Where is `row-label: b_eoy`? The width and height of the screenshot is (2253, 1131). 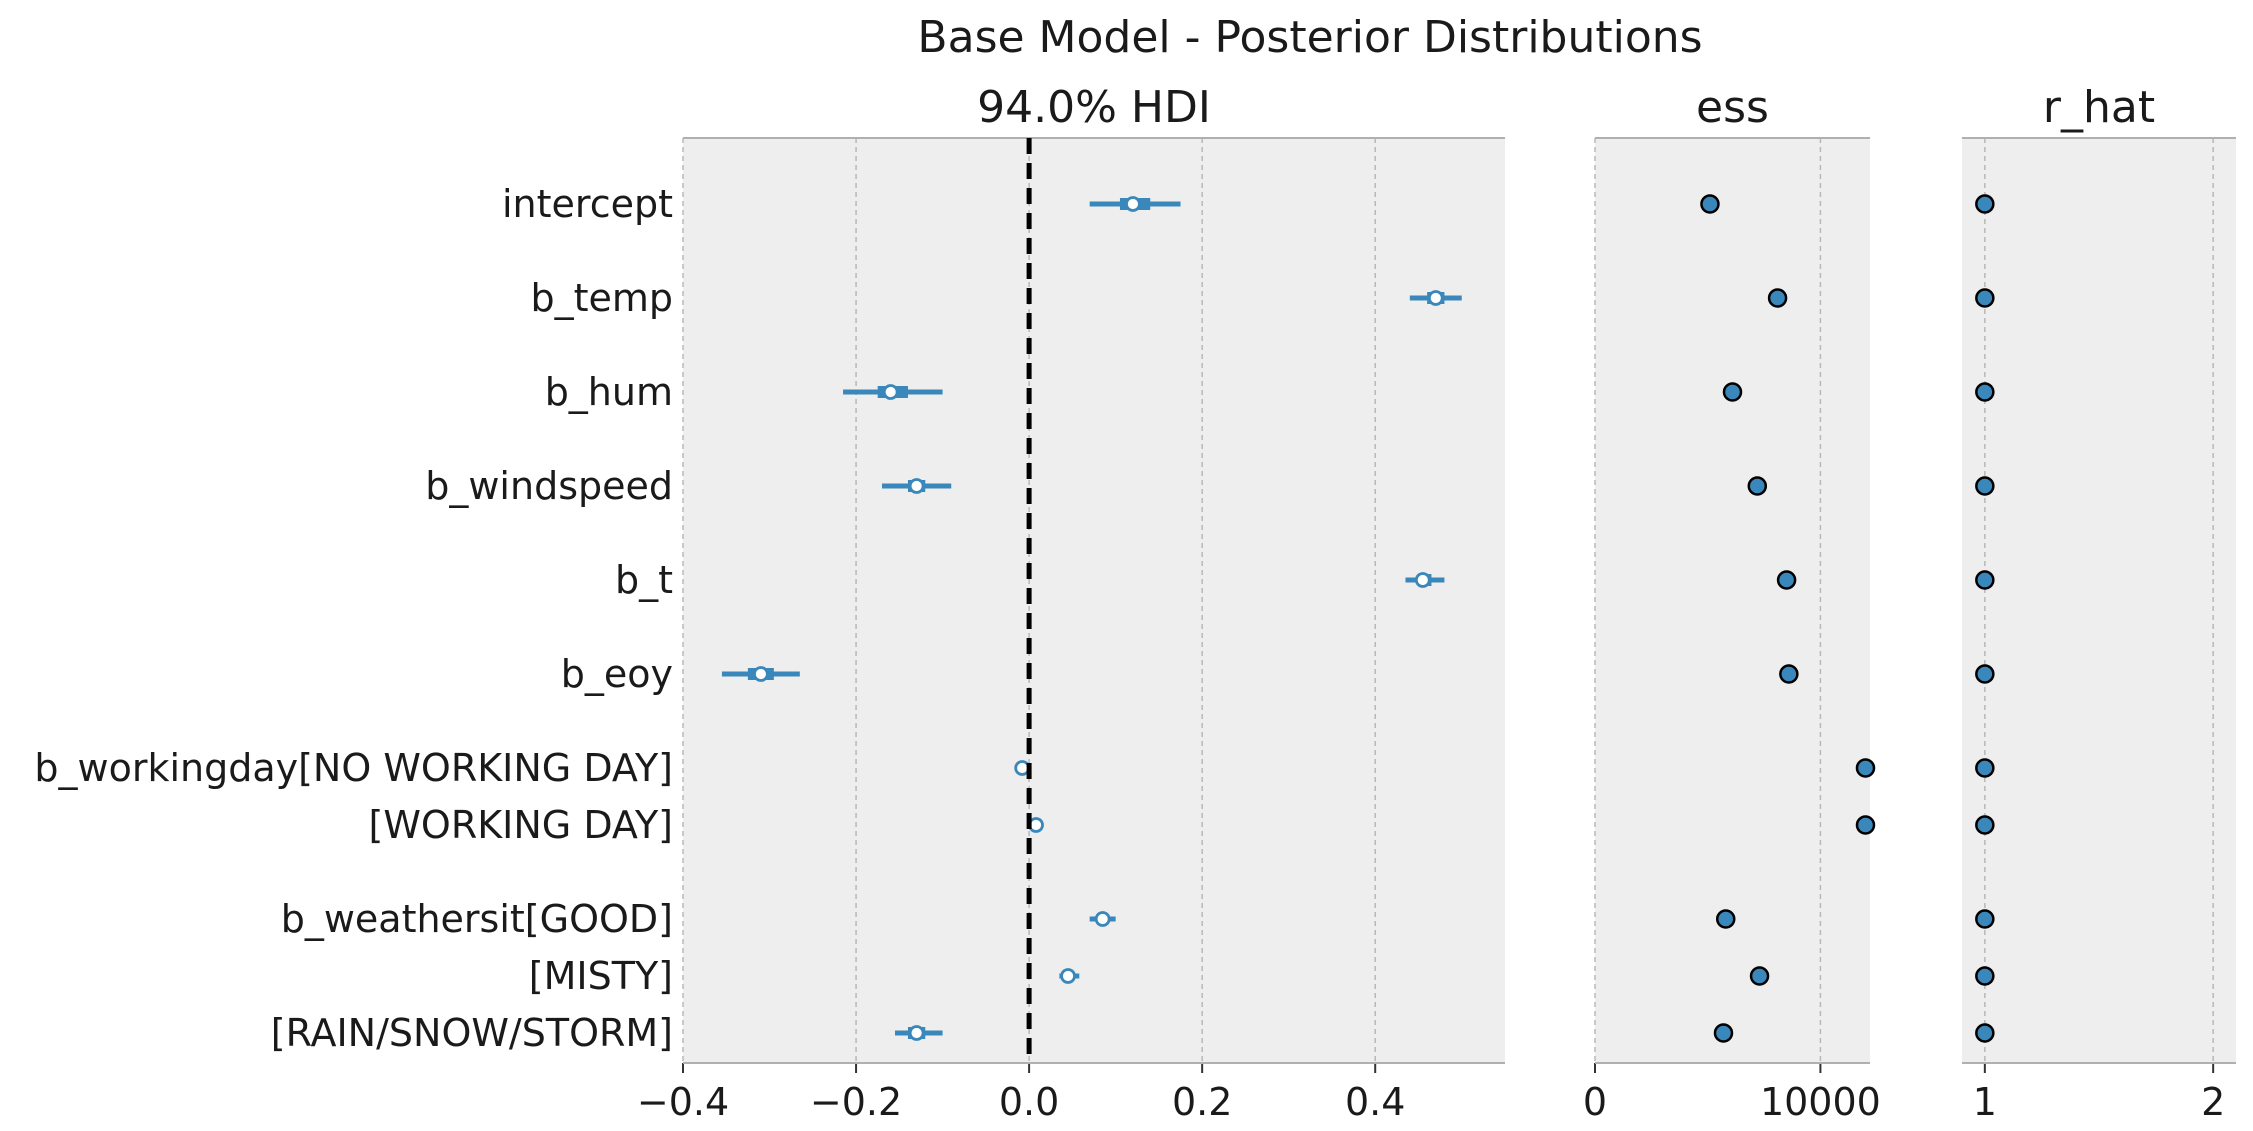
row-label: b_eoy is located at coordinates (617, 674).